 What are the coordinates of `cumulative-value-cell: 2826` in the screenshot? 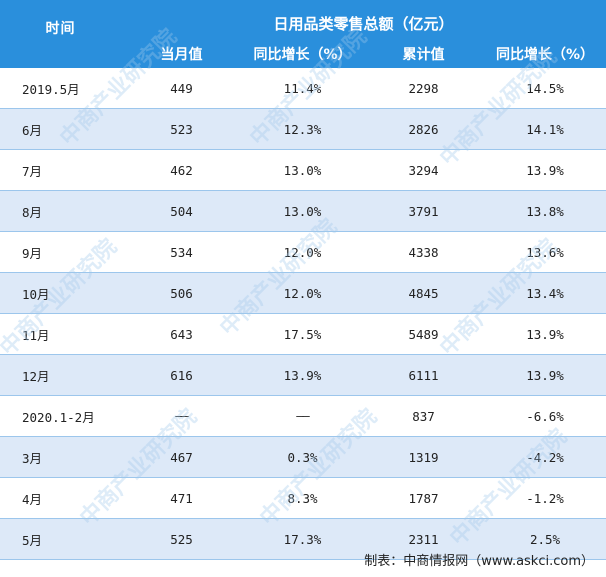 It's located at (423, 129).